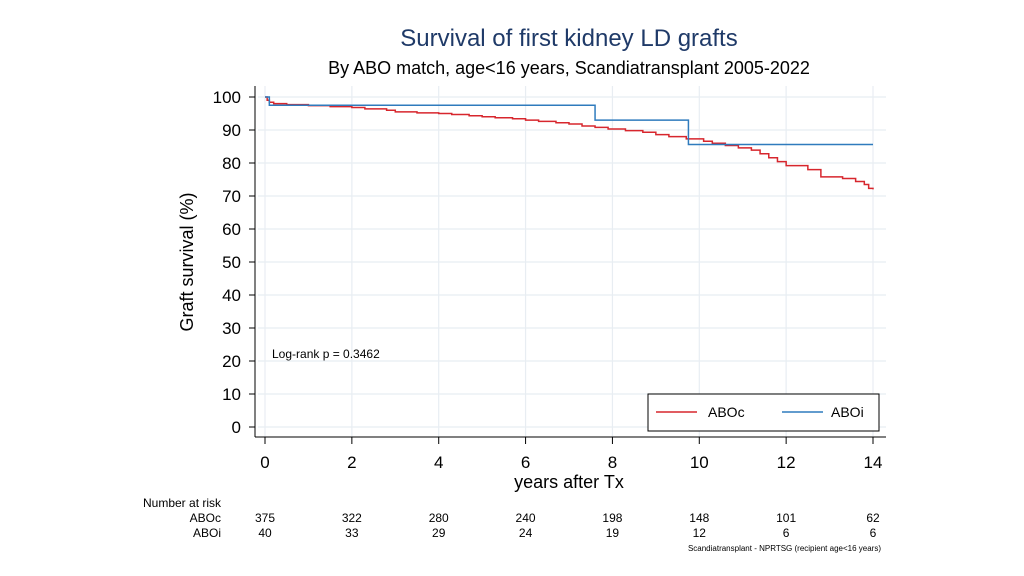  Describe the element at coordinates (763, 412) in the screenshot. I see `legend: ABOc ABOi` at that location.